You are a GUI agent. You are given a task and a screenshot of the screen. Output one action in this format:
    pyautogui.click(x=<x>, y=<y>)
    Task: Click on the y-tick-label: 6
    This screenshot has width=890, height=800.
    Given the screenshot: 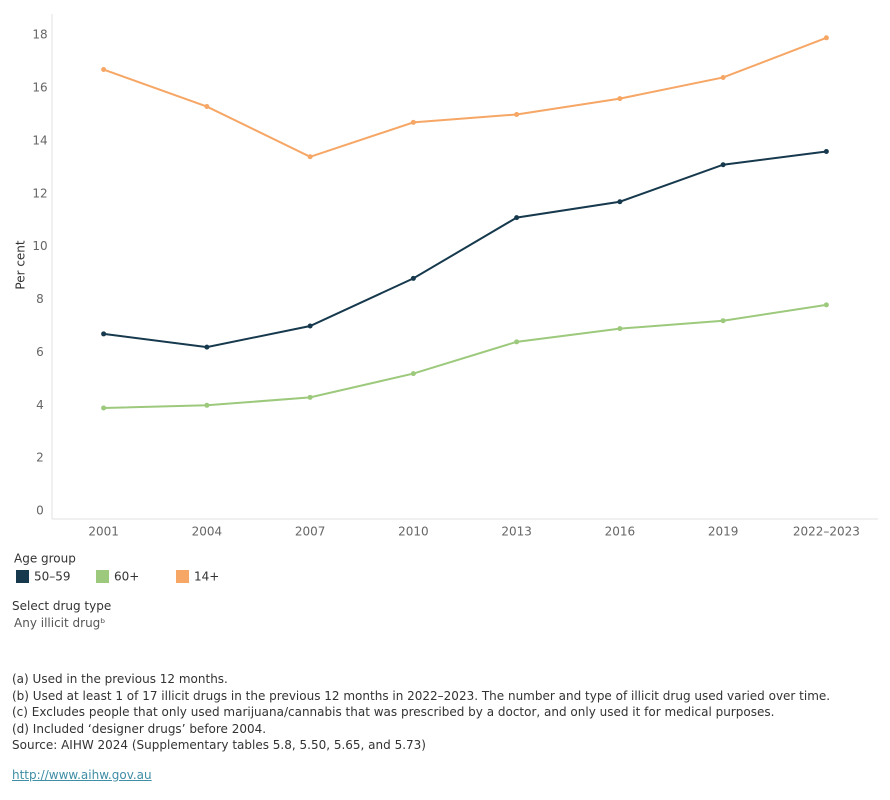 What is the action you would take?
    pyautogui.click(x=40, y=352)
    